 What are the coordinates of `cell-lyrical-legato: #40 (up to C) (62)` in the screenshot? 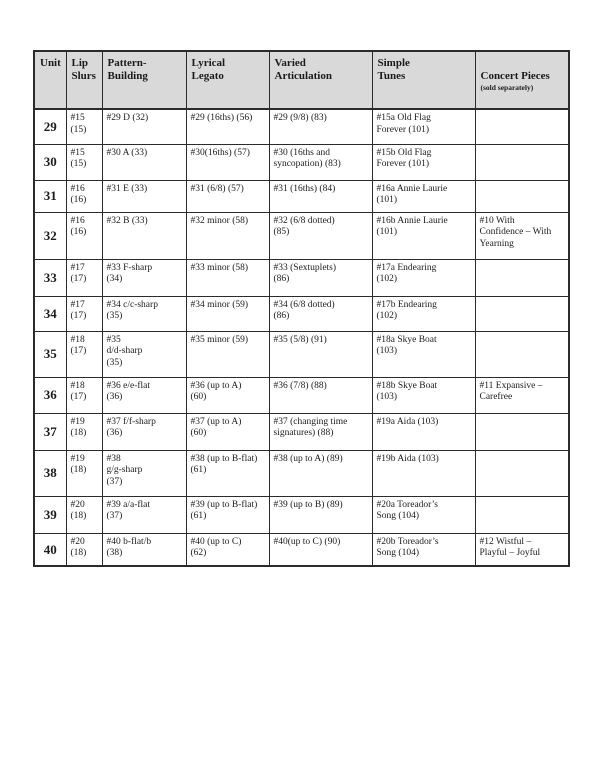 It's located at (227, 549).